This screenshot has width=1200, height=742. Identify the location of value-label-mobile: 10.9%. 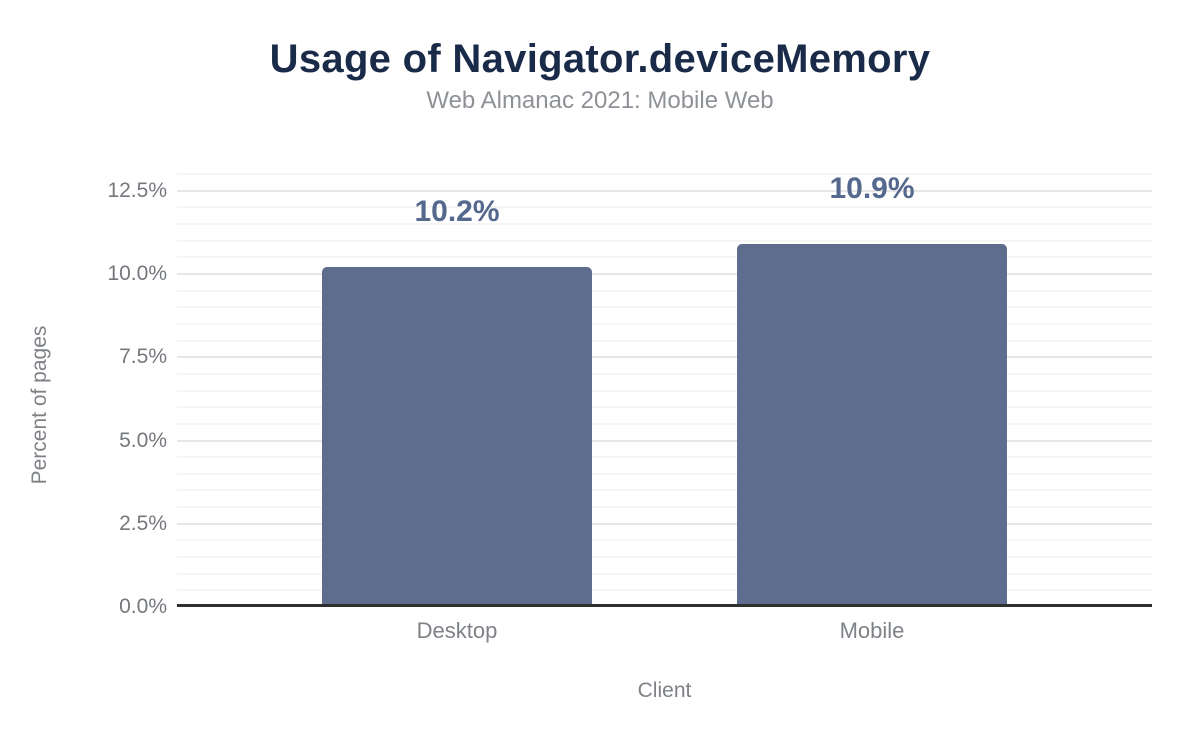
(872, 189).